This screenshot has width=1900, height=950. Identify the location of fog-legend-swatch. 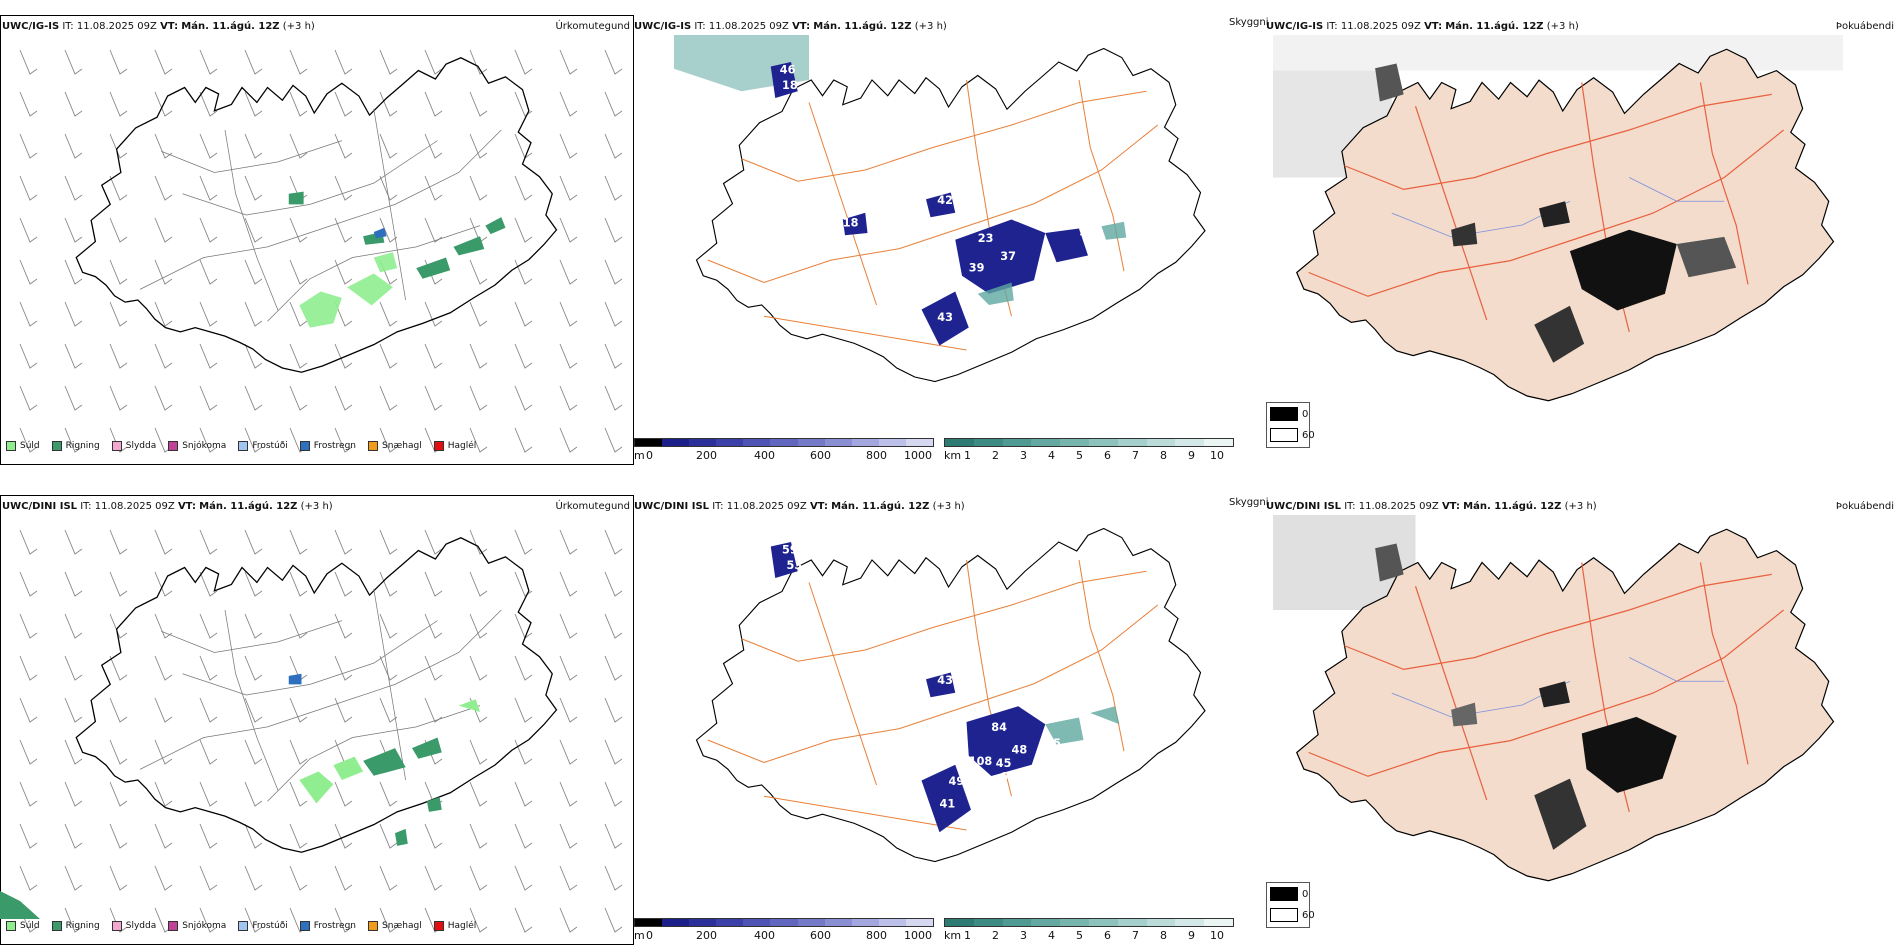
(1284, 915).